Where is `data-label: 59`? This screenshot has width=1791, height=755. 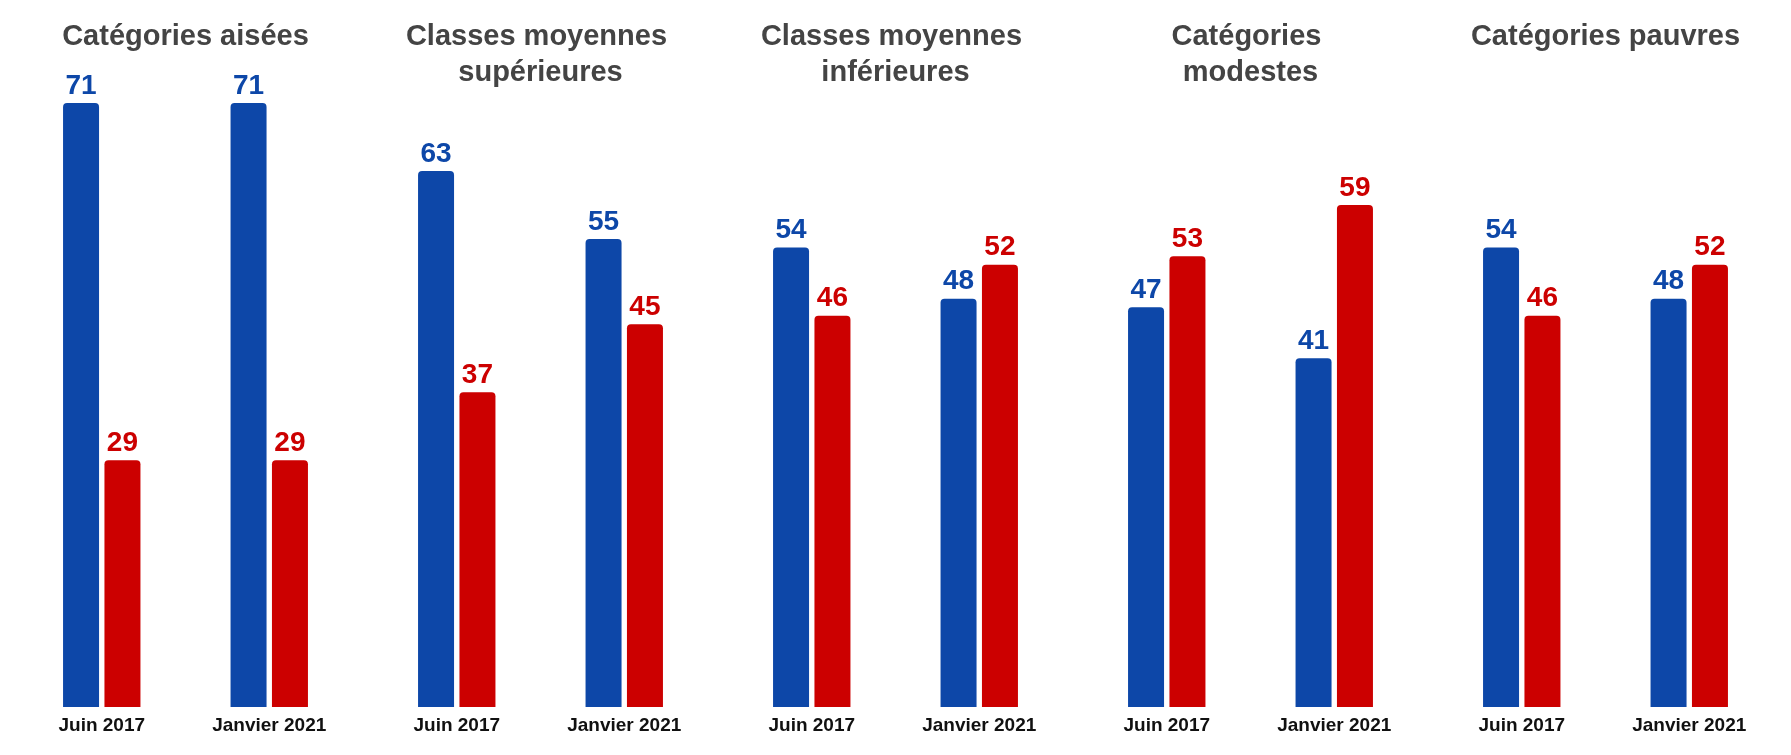 data-label: 59 is located at coordinates (1355, 186).